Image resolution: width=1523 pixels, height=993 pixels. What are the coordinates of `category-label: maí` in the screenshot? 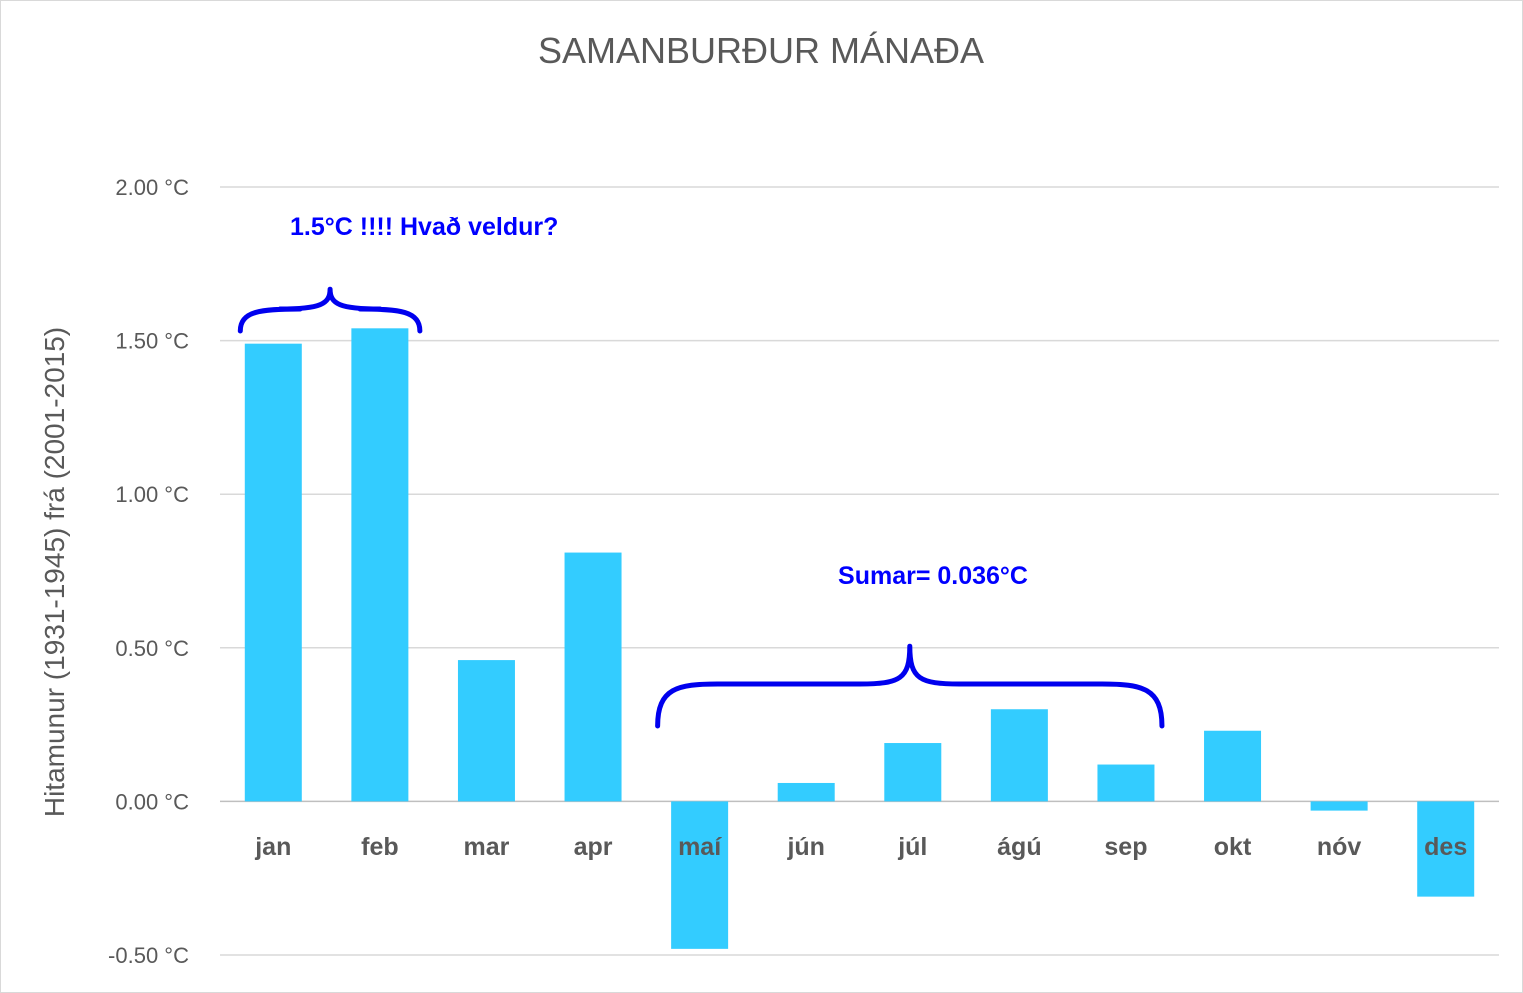 It's located at (700, 847).